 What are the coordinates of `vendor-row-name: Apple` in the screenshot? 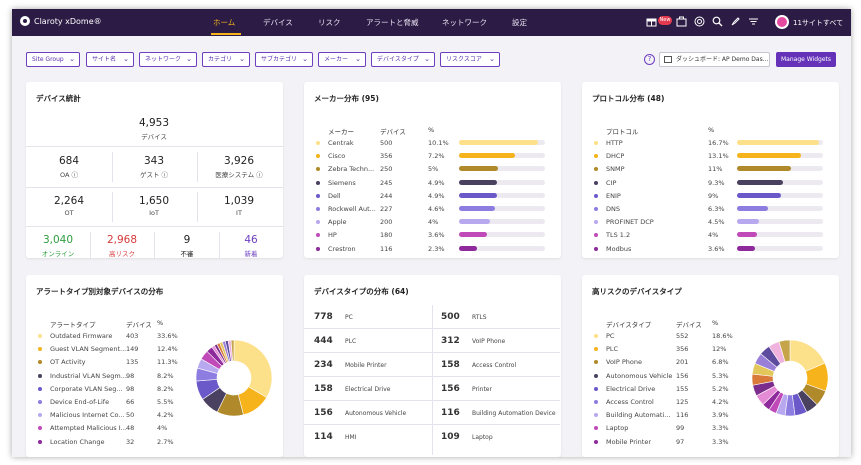 It's located at (337, 222).